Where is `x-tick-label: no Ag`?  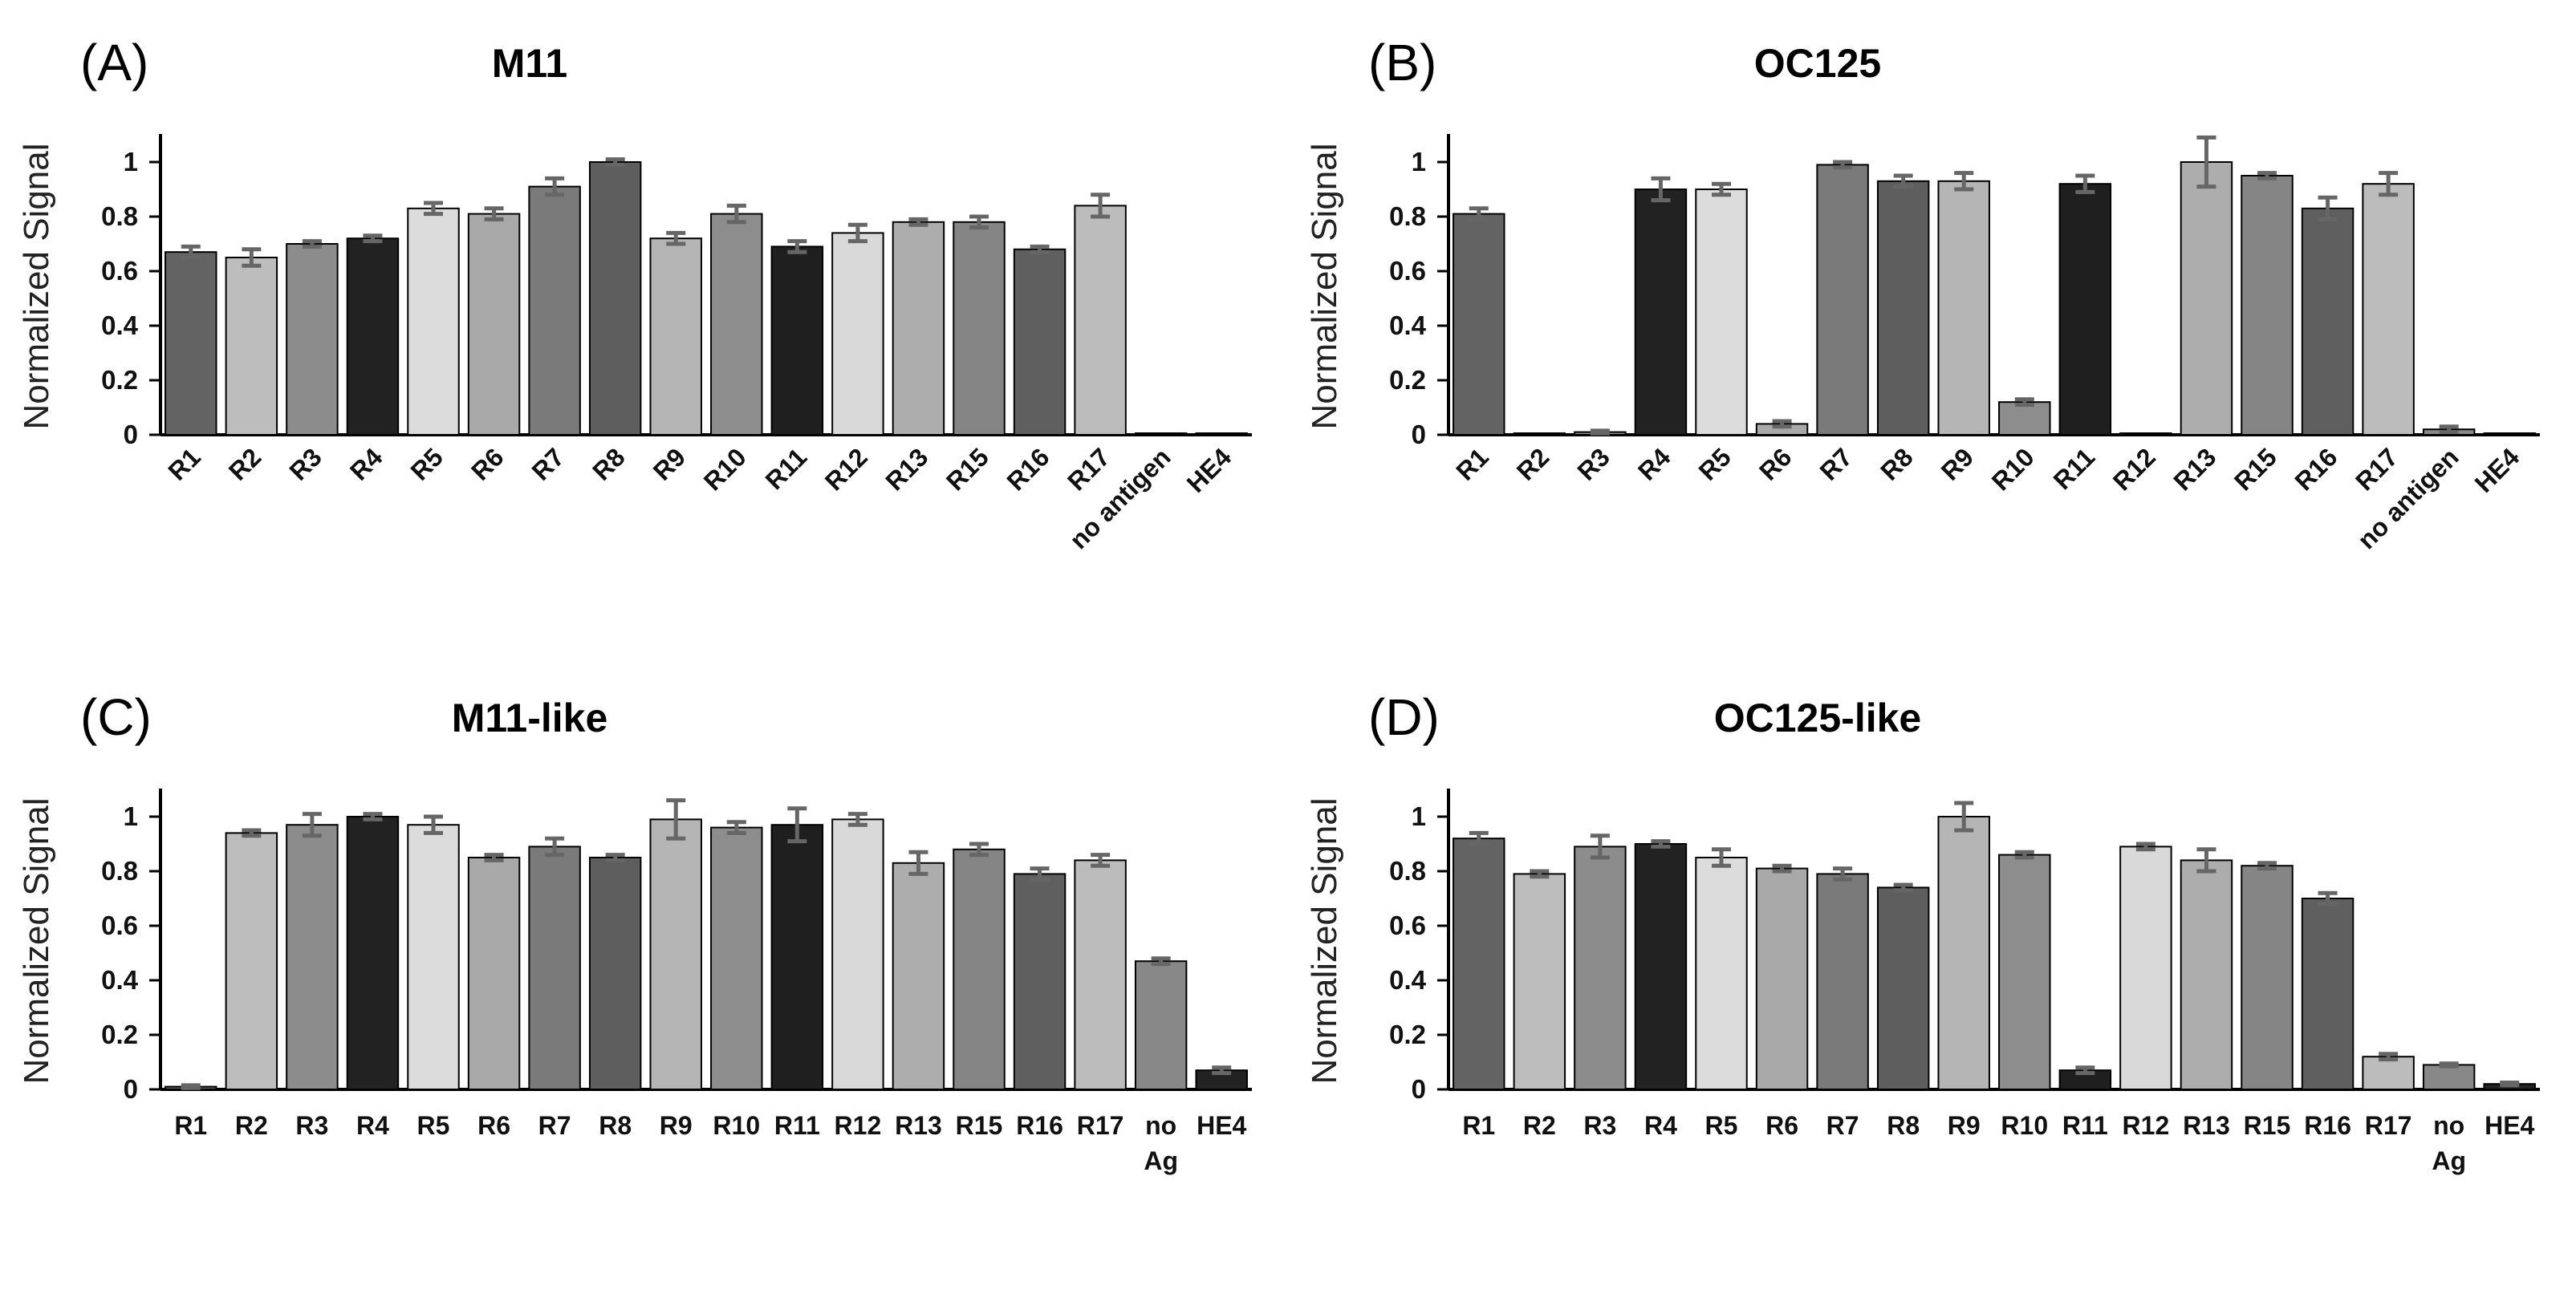 x-tick-label: no Ag is located at coordinates (1161, 1143).